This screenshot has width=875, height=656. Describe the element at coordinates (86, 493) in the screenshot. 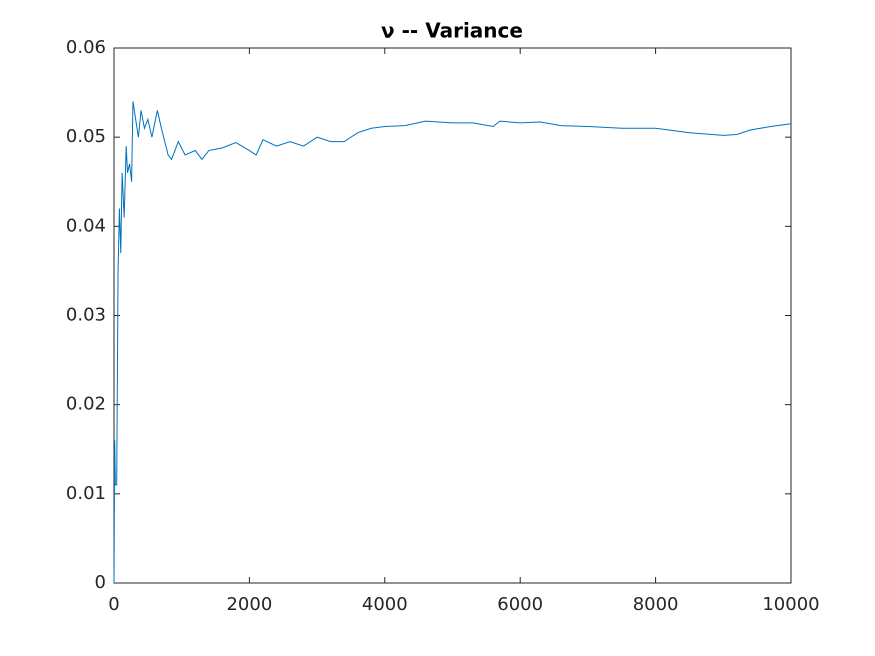

I see `y-tick-label: 0.01` at that location.